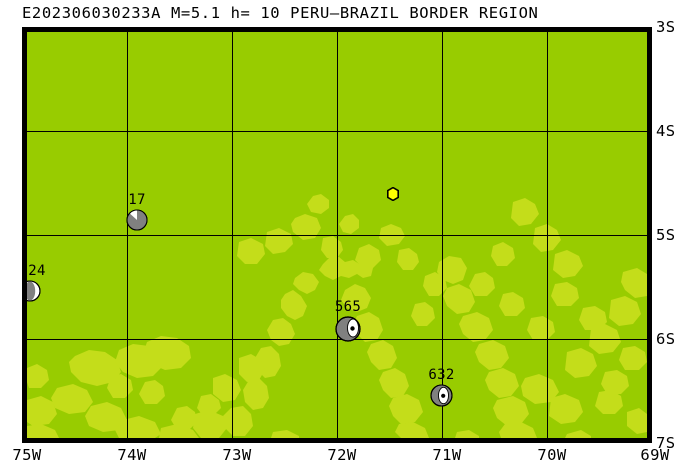  I want to click on marker-station-632: 632, so click(441, 387).